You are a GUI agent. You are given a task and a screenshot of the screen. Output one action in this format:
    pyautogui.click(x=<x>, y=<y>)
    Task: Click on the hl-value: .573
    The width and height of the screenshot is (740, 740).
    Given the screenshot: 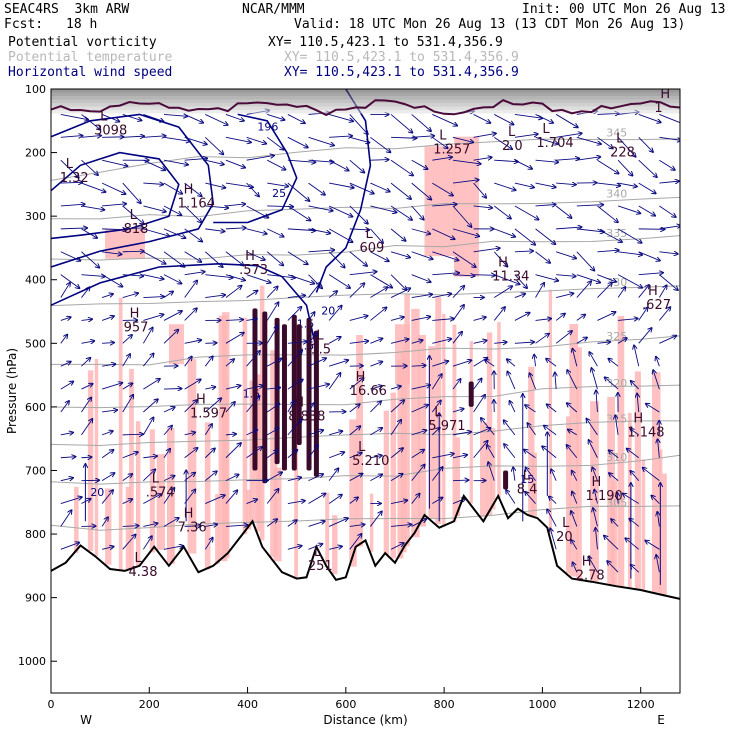 What is the action you would take?
    pyautogui.click(x=253, y=270)
    